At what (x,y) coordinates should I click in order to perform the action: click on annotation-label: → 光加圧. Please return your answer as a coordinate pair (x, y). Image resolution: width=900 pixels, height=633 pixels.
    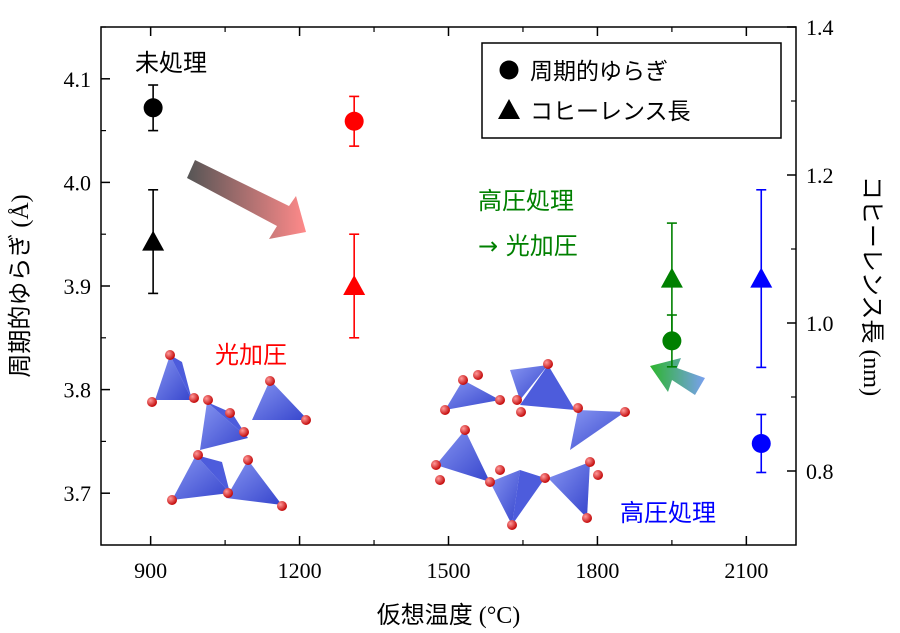
    Looking at the image, I should click on (528, 246).